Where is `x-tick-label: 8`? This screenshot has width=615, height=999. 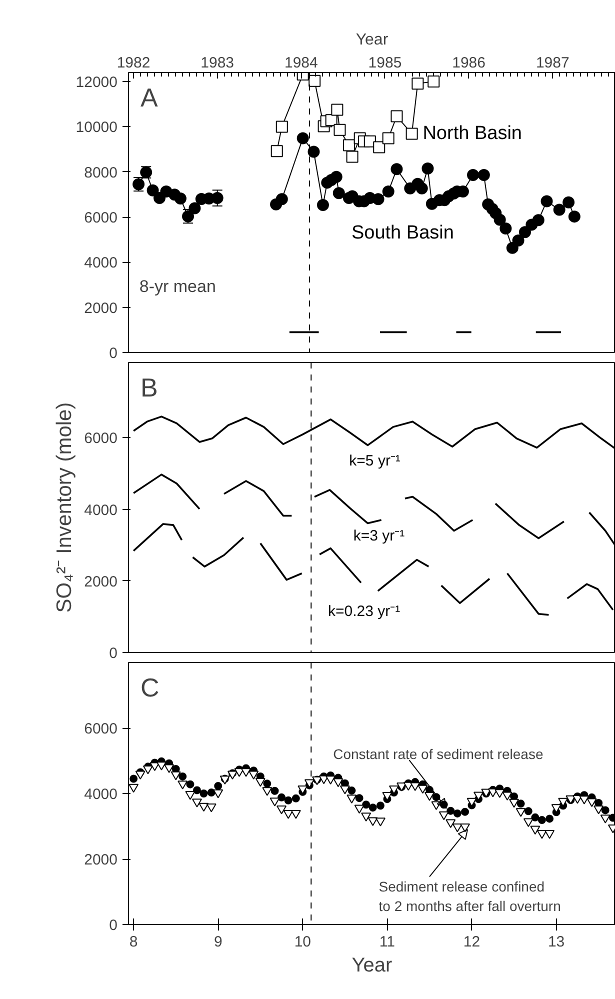 x-tick-label: 8 is located at coordinates (133, 942).